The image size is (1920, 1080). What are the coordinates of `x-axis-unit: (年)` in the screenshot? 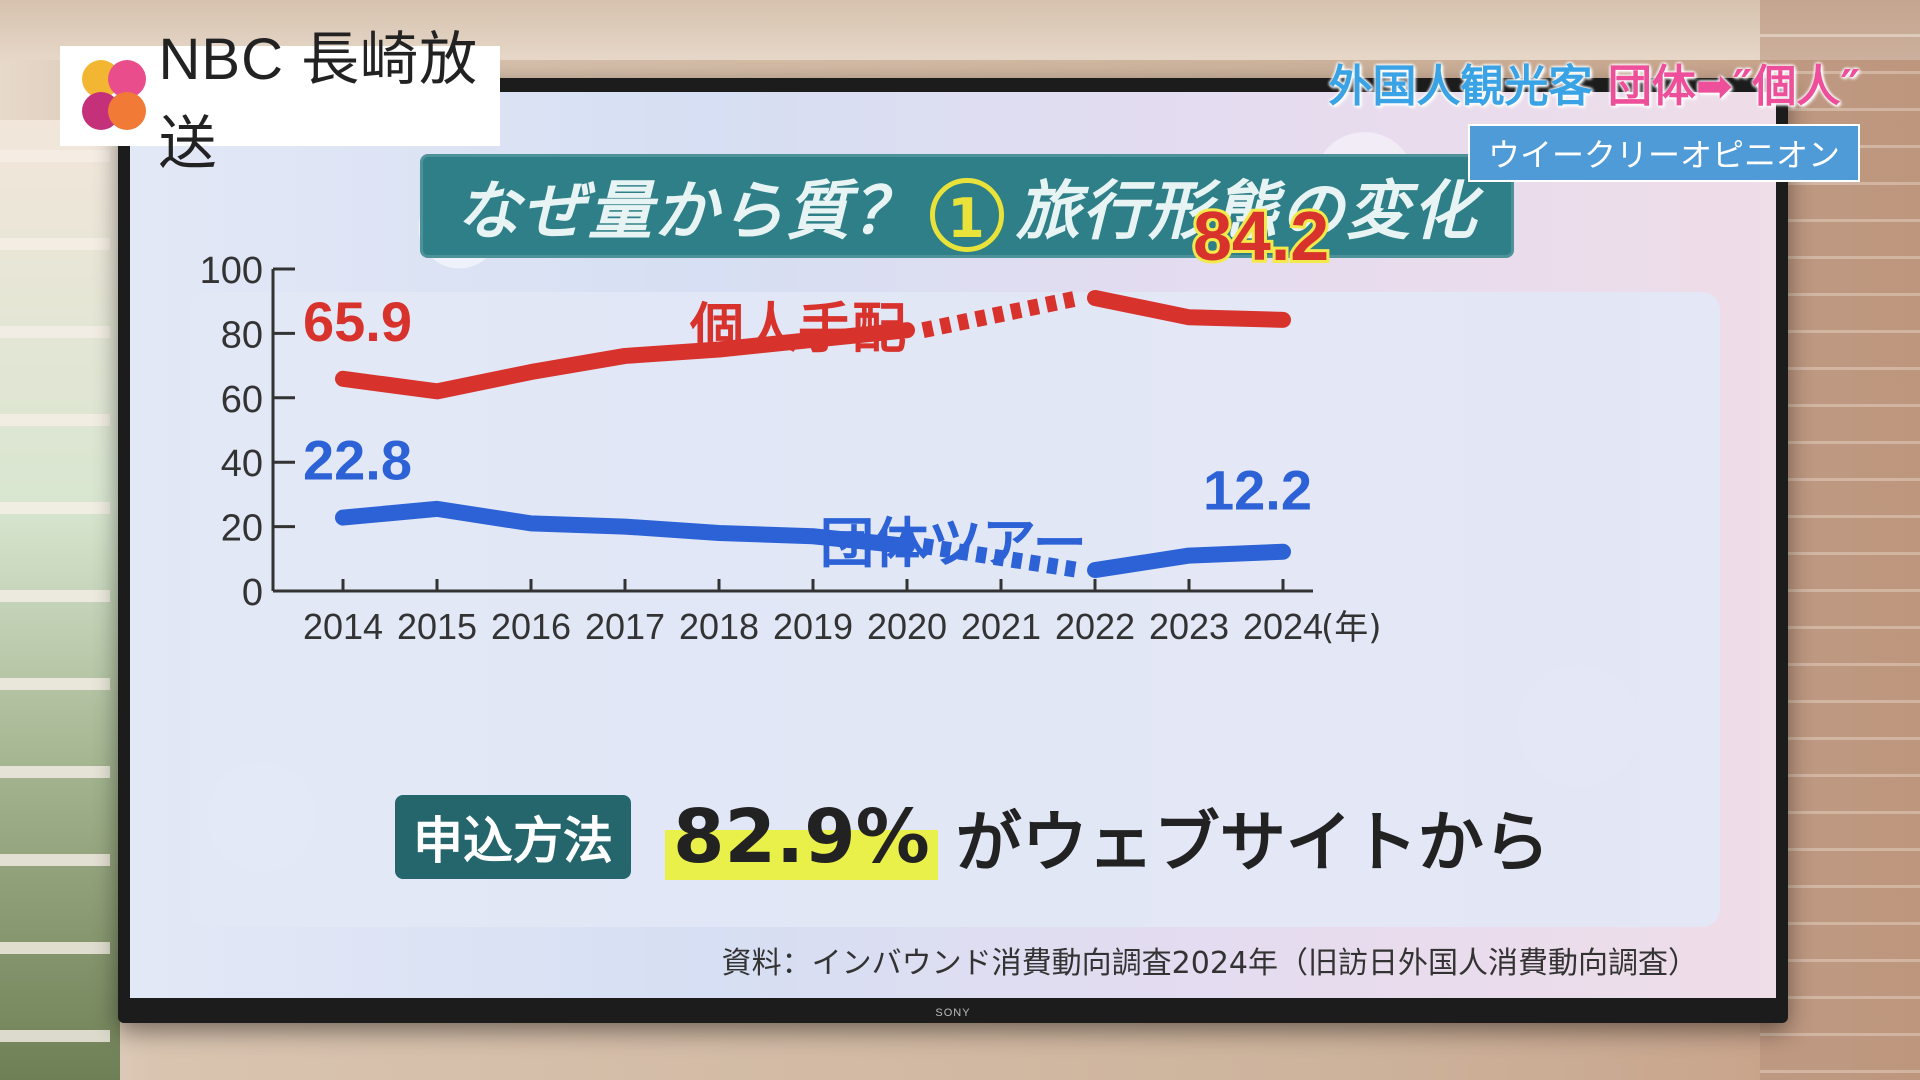 It's located at (1351, 628).